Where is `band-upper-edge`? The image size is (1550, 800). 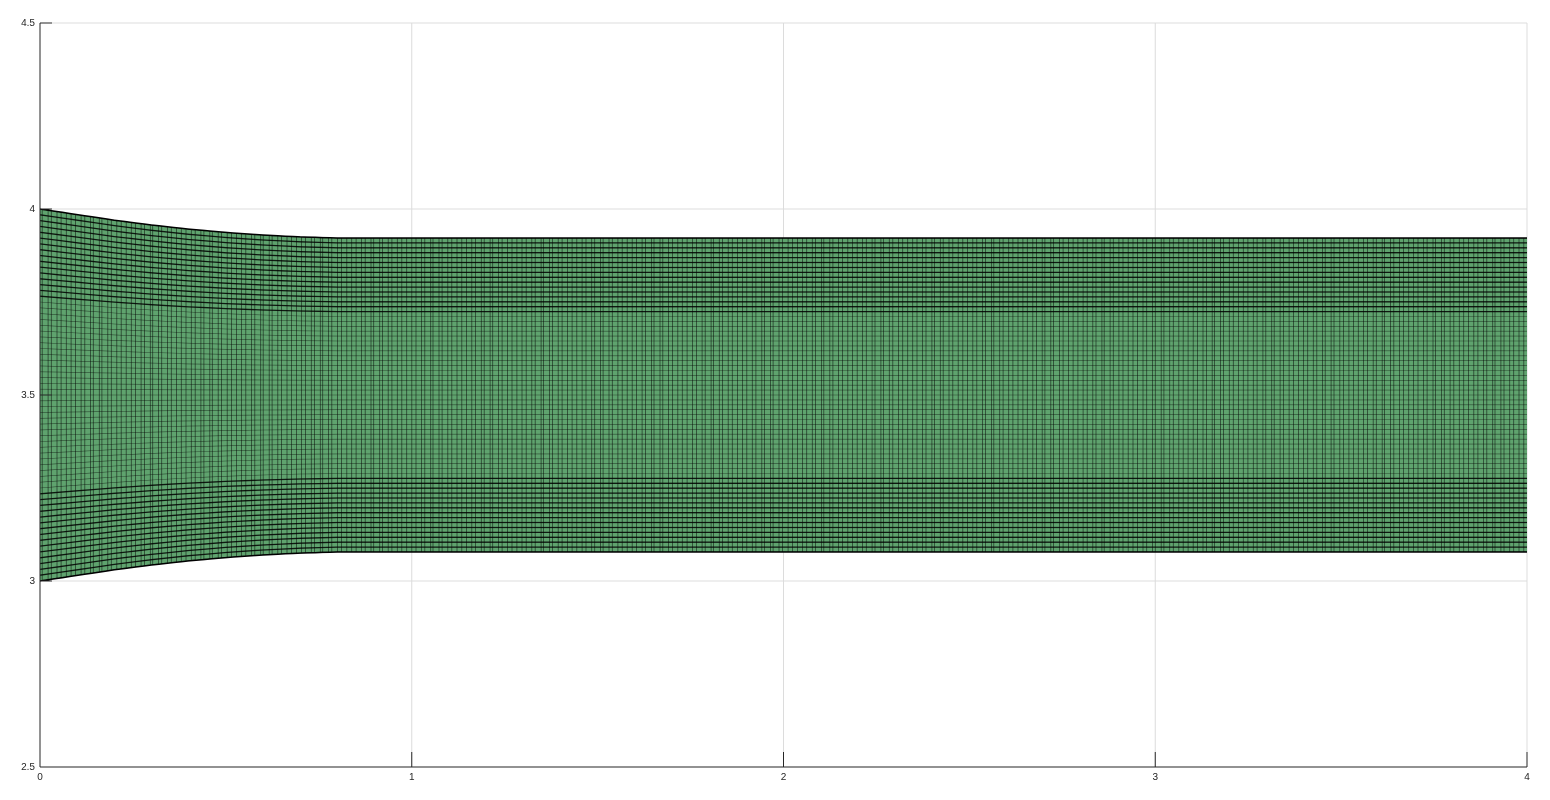 band-upper-edge is located at coordinates (783, 223).